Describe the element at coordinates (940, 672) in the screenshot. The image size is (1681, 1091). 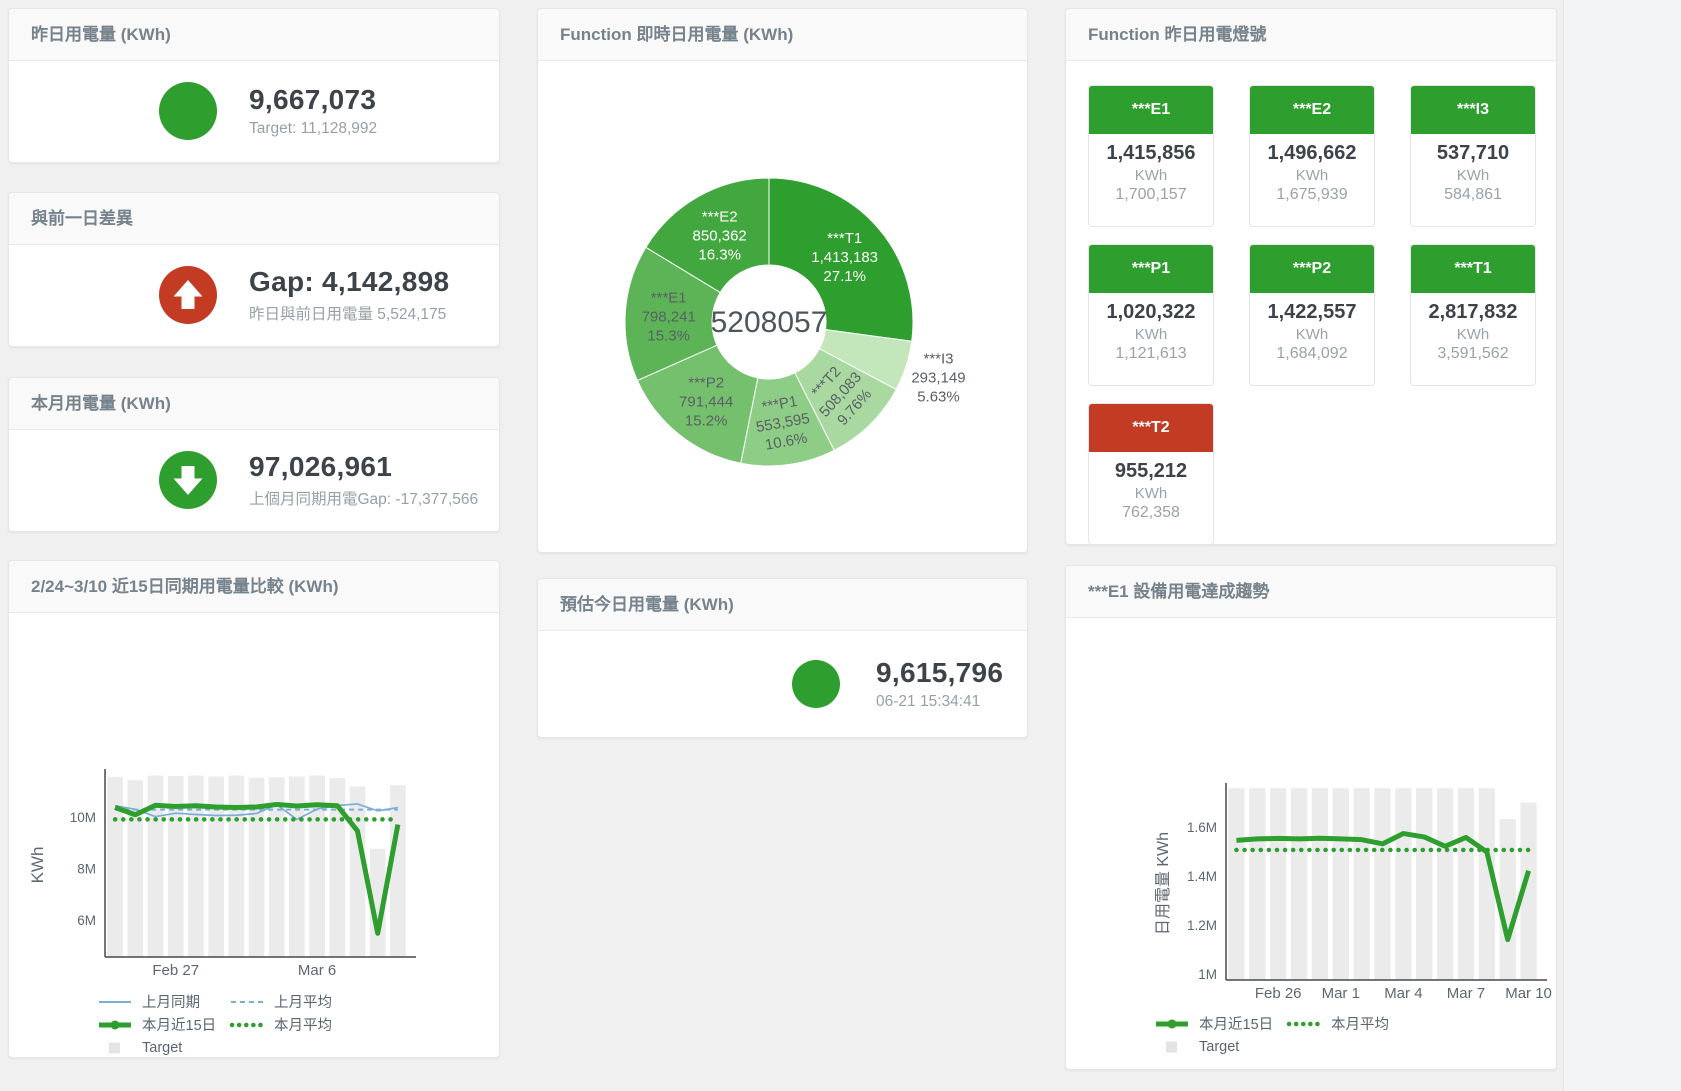
I see `estimate-today-value: 9,615,796` at that location.